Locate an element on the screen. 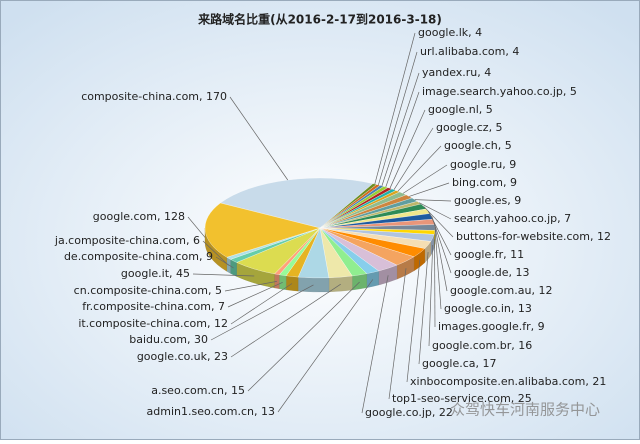 The height and width of the screenshot is (444, 640). slice-label: bing.com, 9 is located at coordinates (484, 182).